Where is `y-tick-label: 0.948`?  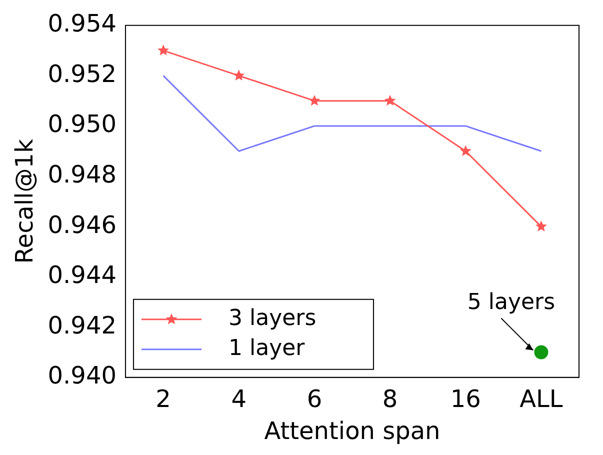 y-tick-label: 0.948 is located at coordinates (82, 174).